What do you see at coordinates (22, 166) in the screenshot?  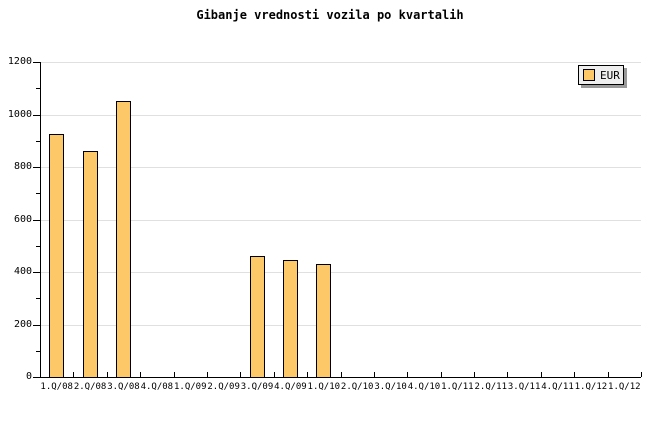 I see `y-tick-label-800: 800` at bounding box center [22, 166].